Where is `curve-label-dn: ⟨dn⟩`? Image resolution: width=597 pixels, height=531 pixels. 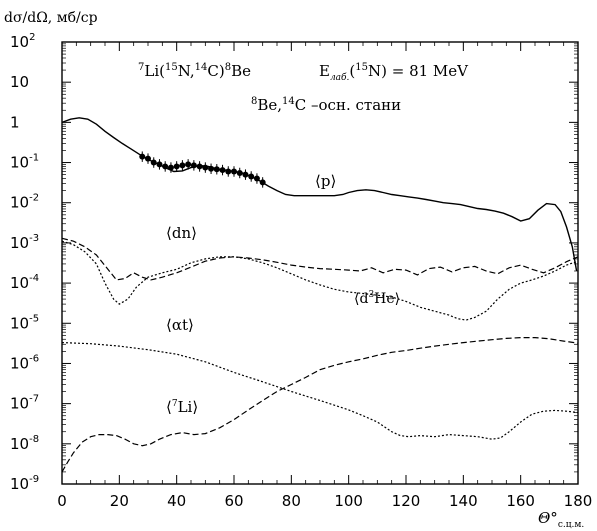
curve-label-dn: ⟨dn⟩ is located at coordinates (181, 233).